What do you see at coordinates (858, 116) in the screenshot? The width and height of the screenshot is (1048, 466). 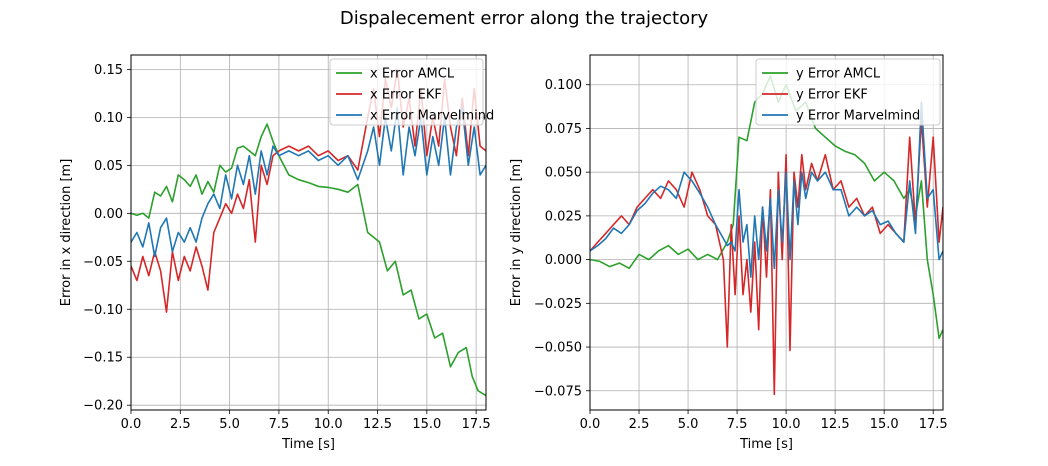 I see `legend-label: y Error Marvelmind` at bounding box center [858, 116].